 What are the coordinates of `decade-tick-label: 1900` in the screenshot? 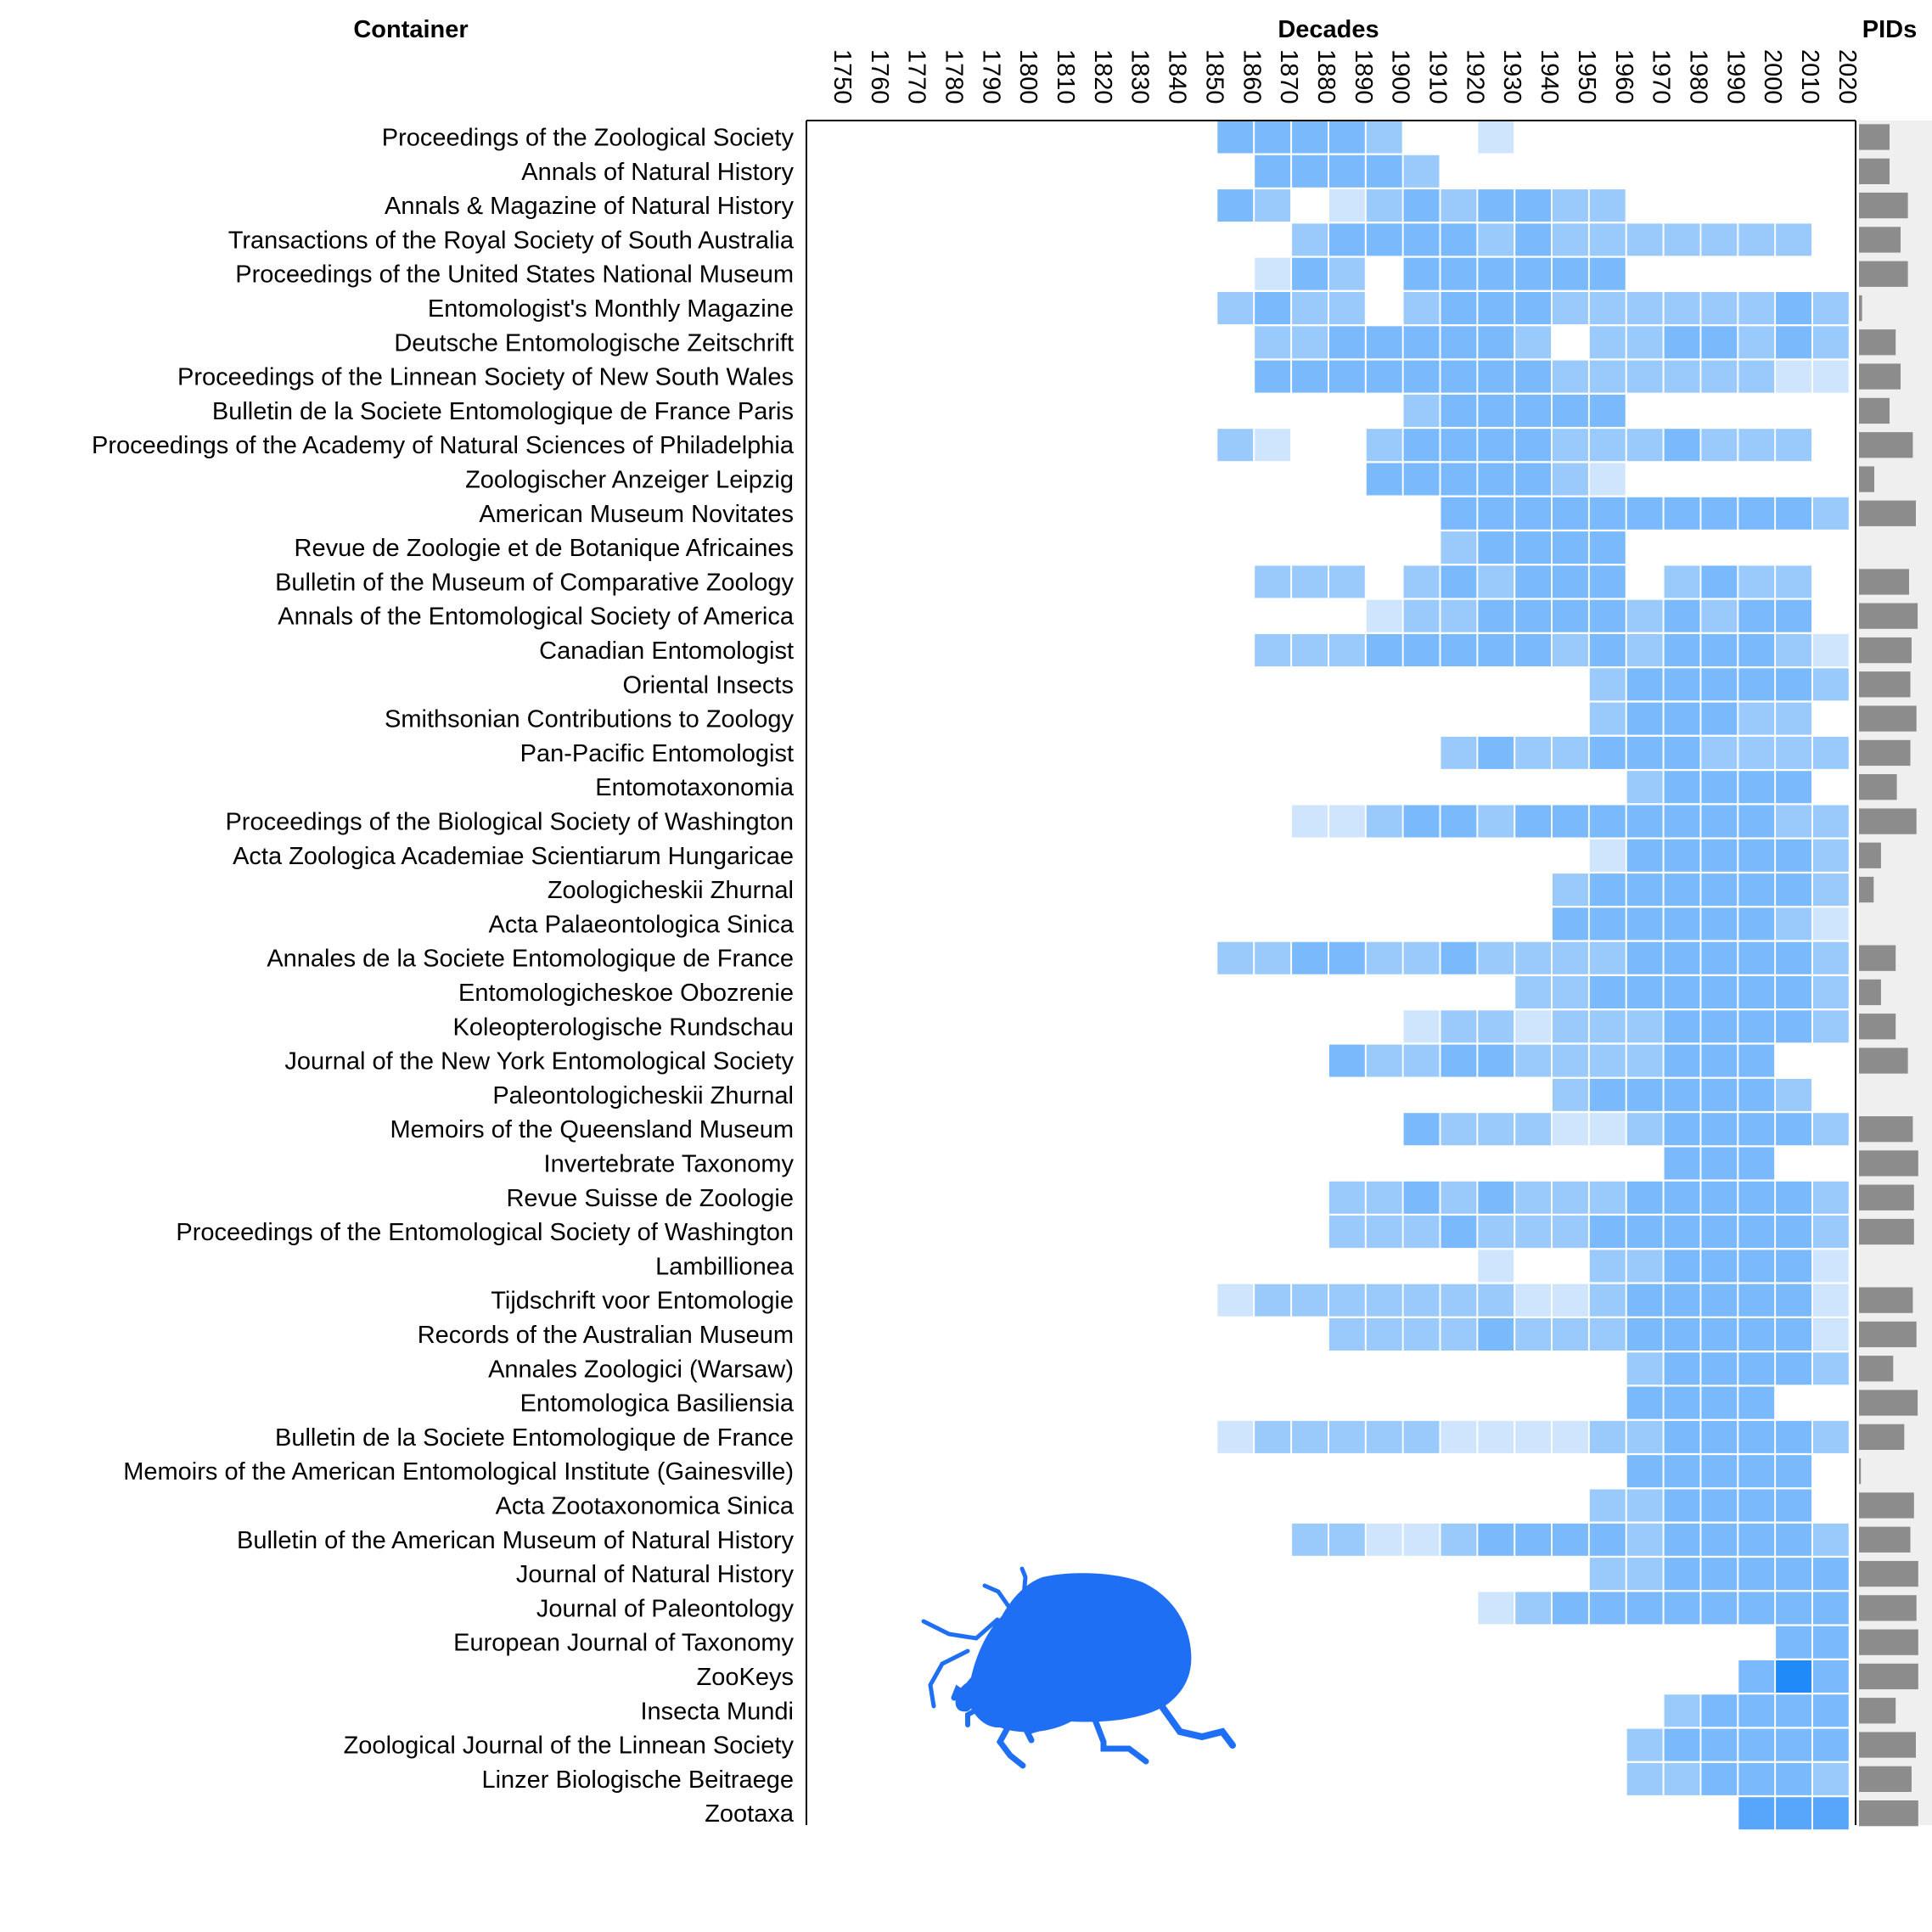 It's located at (1400, 76).